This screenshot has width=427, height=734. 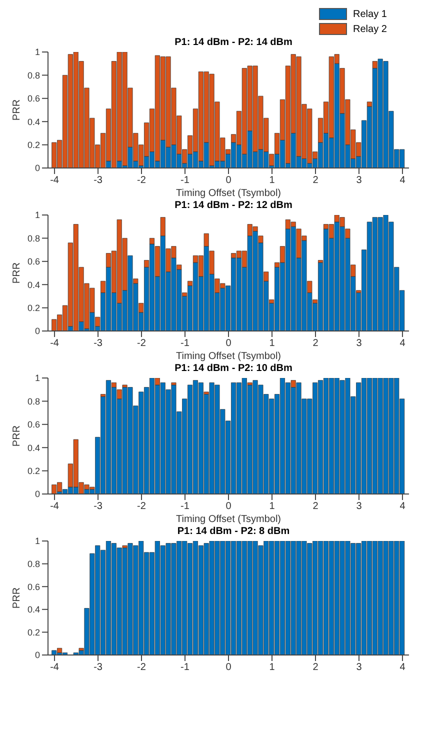 I want to click on legend-label: Relay 1, so click(x=370, y=14).